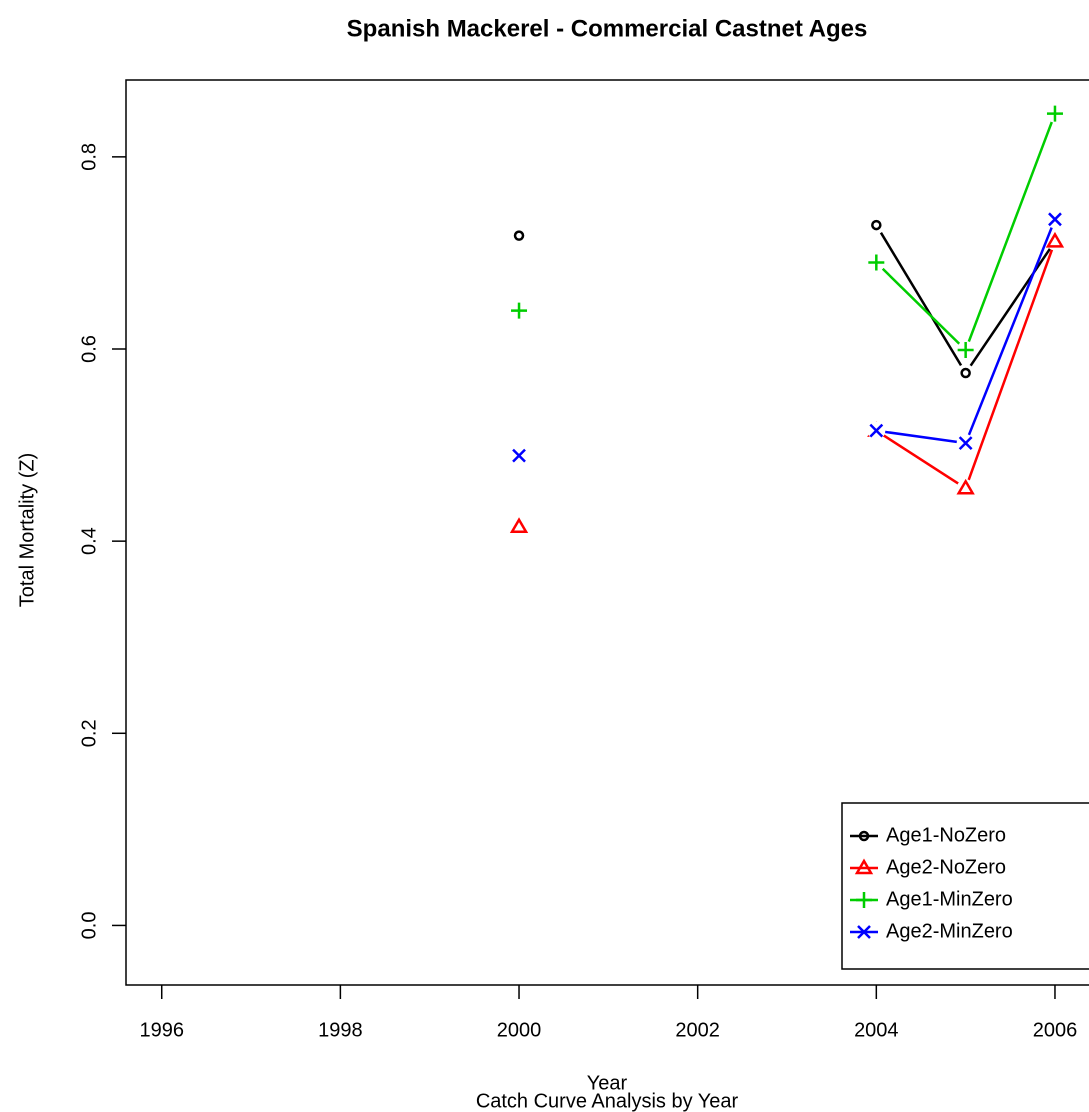  I want to click on legend-label: Age2-MinZero, so click(949, 931).